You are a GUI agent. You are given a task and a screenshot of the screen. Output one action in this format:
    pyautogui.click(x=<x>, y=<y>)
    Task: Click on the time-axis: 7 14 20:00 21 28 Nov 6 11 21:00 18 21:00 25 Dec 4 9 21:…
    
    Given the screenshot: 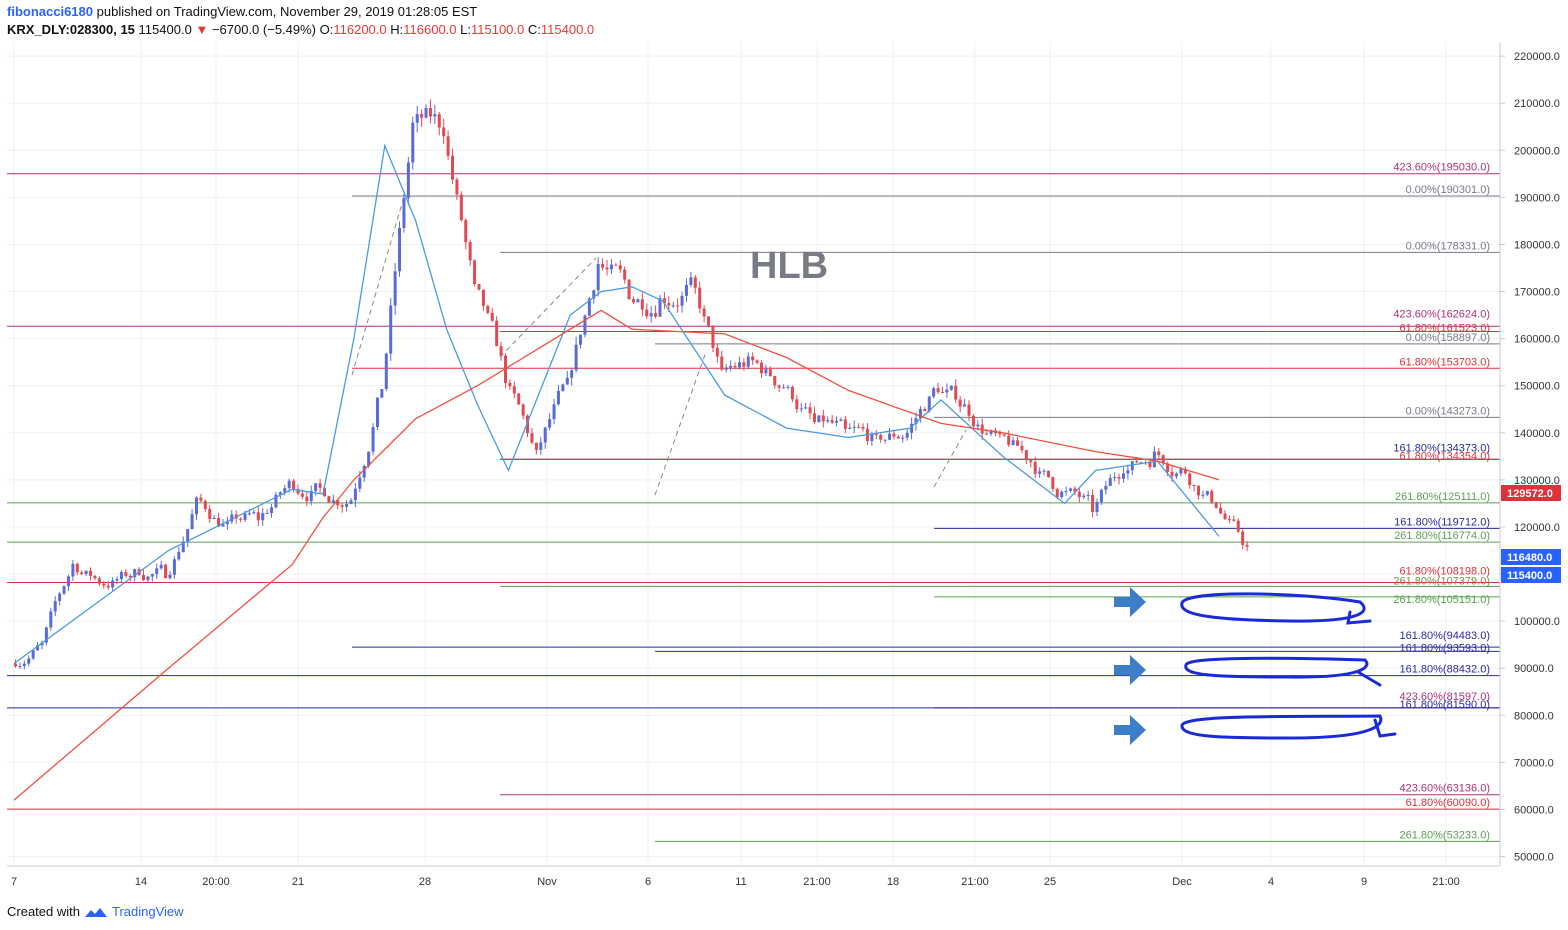 What is the action you would take?
    pyautogui.click(x=753, y=876)
    